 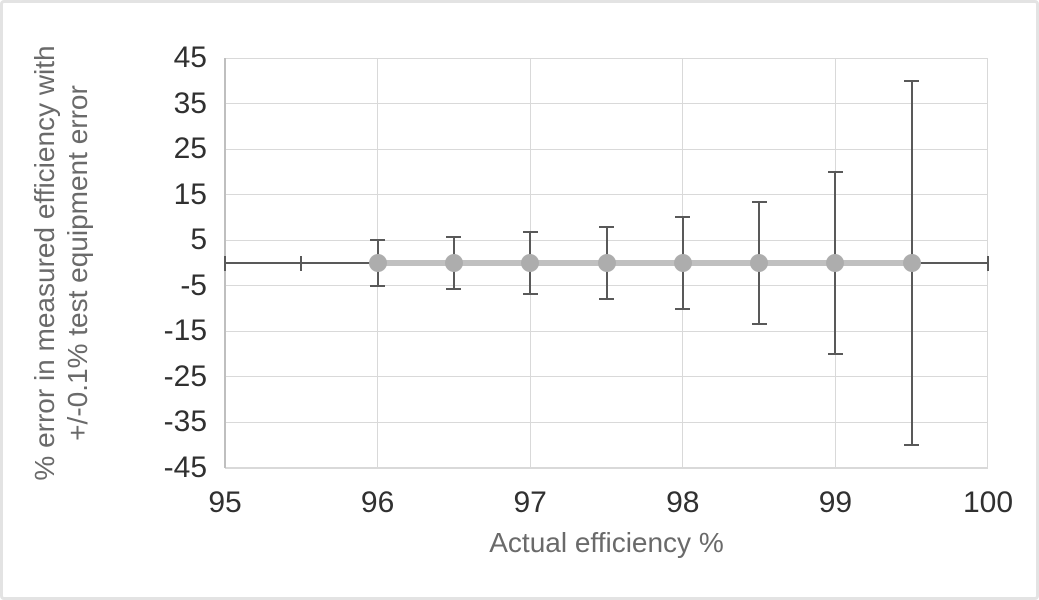 What do you see at coordinates (988, 502) in the screenshot?
I see `x-axis-tick-label: 100` at bounding box center [988, 502].